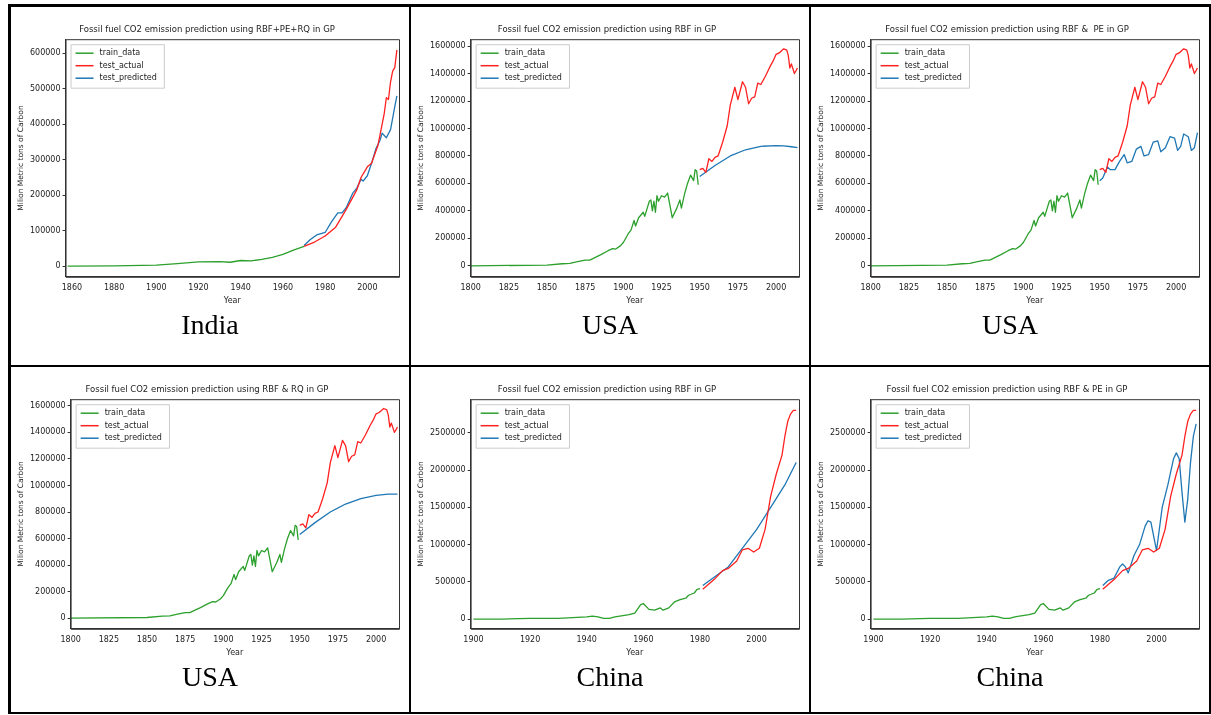  I want to click on x-tick-label: 1860, so click(72, 287).